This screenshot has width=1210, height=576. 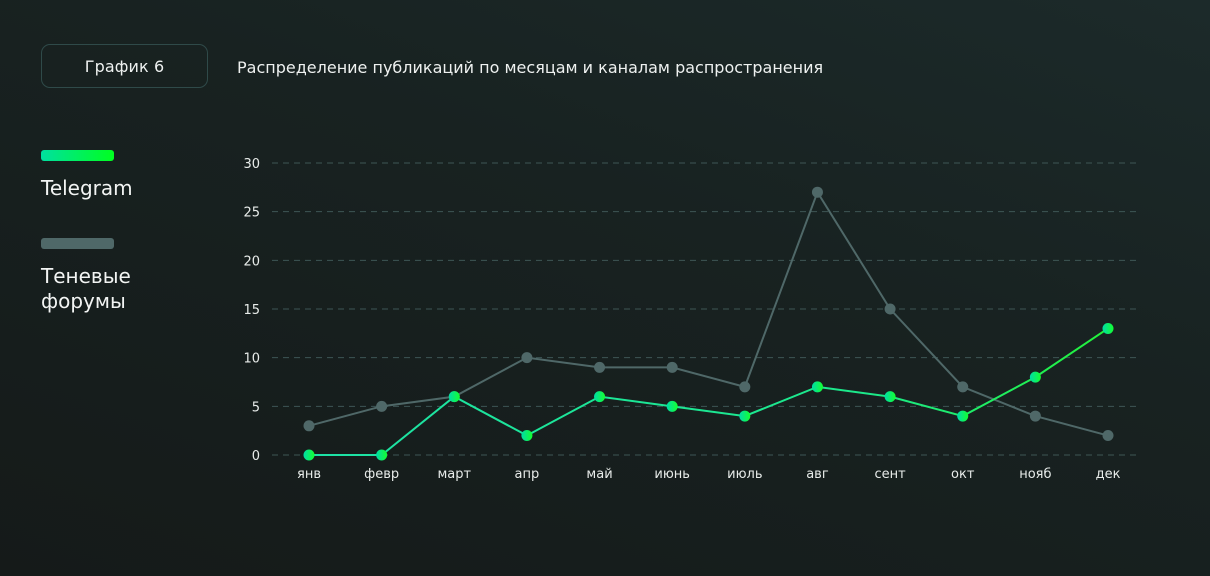 I want to click on y-tick-label: 30, so click(x=251, y=164).